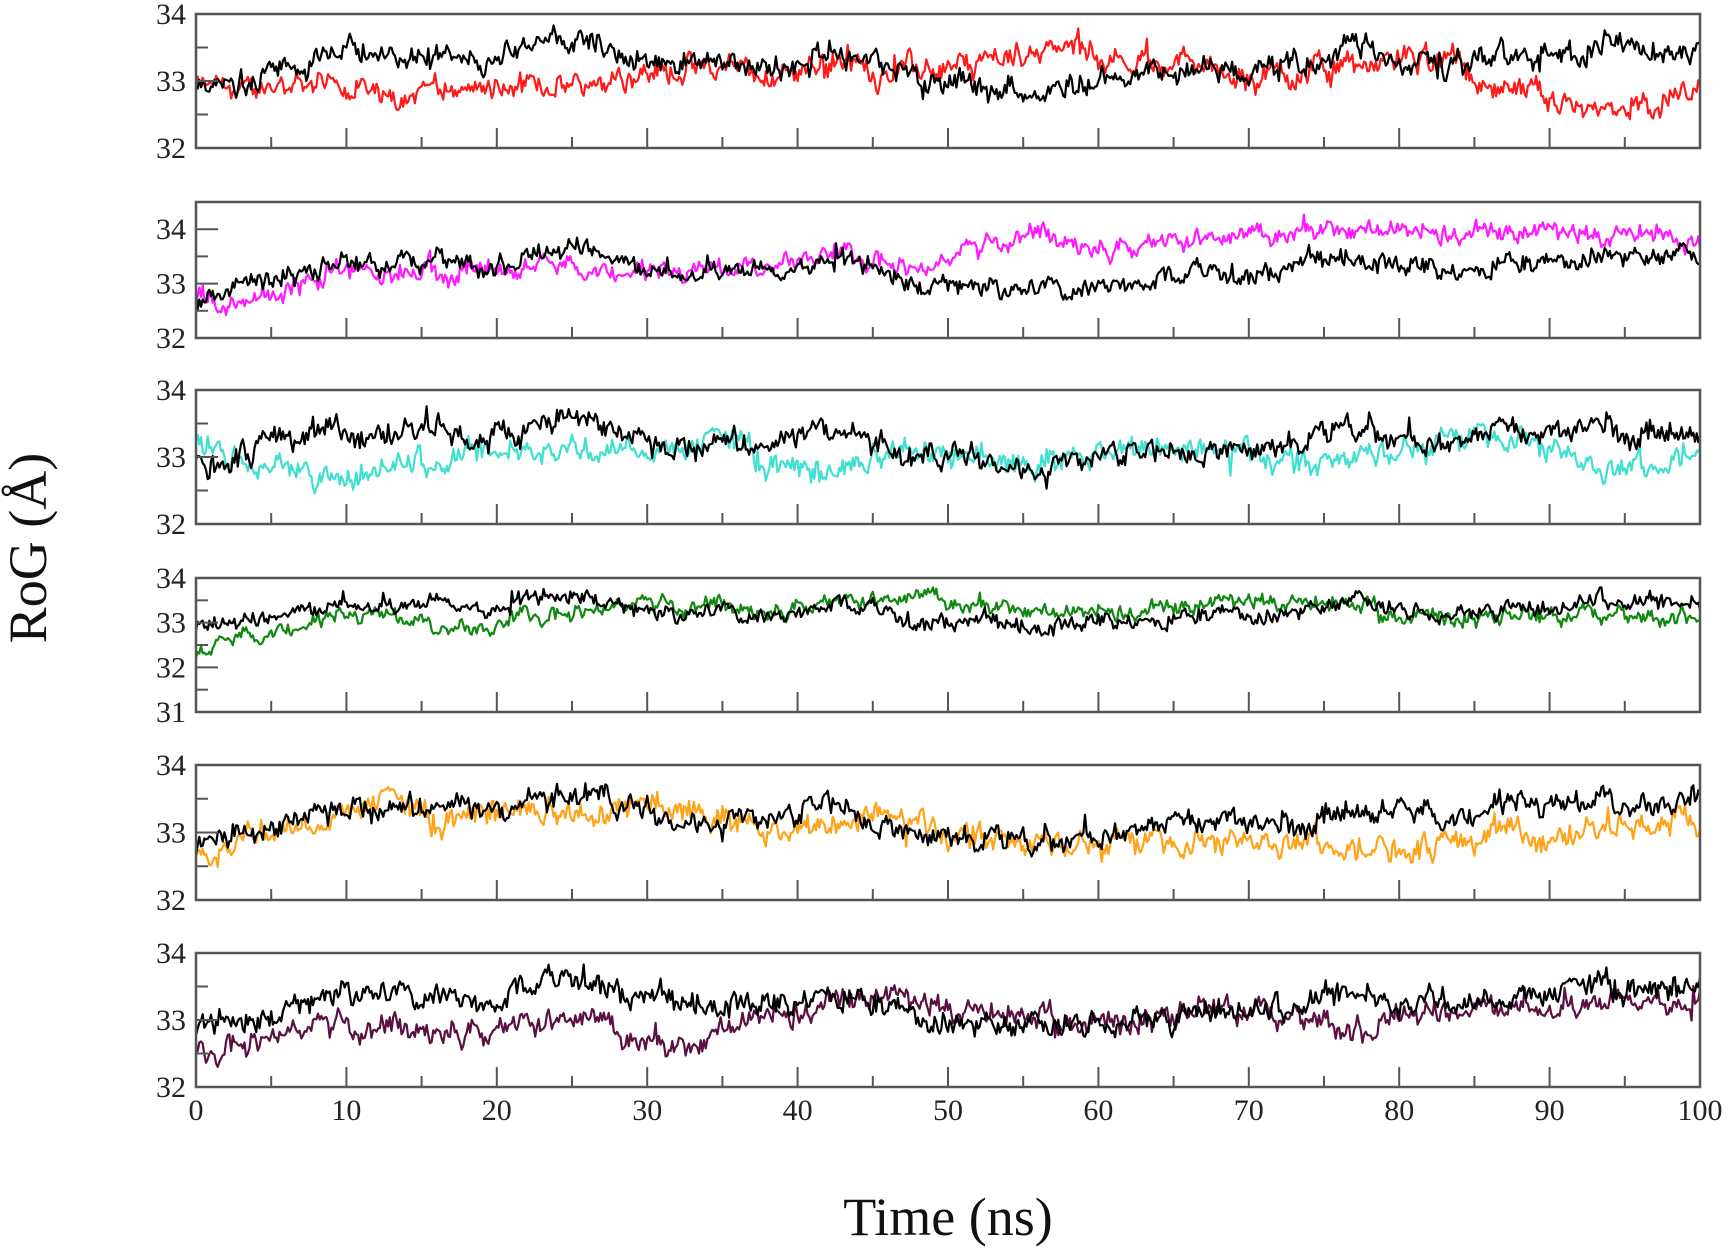  Describe the element at coordinates (798, 1110) in the screenshot. I see `x-tick-label: 40` at that location.